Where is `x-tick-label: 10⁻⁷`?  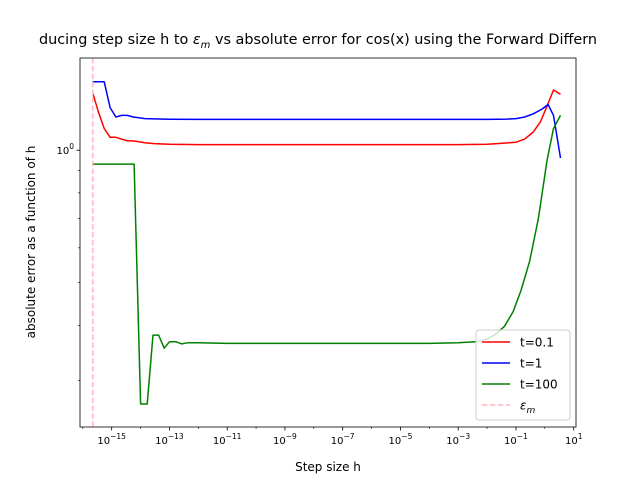
x-tick-label: 10⁻⁷ is located at coordinates (343, 439).